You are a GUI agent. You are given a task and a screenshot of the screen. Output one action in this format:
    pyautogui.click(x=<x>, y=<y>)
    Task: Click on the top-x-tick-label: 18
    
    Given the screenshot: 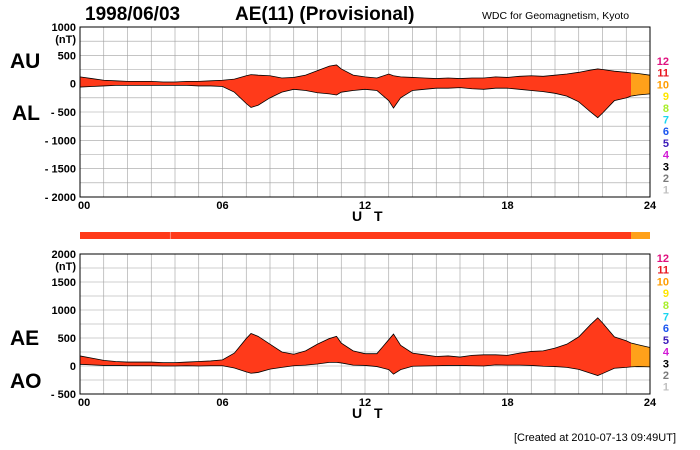 What is the action you would take?
    pyautogui.click(x=507, y=206)
    